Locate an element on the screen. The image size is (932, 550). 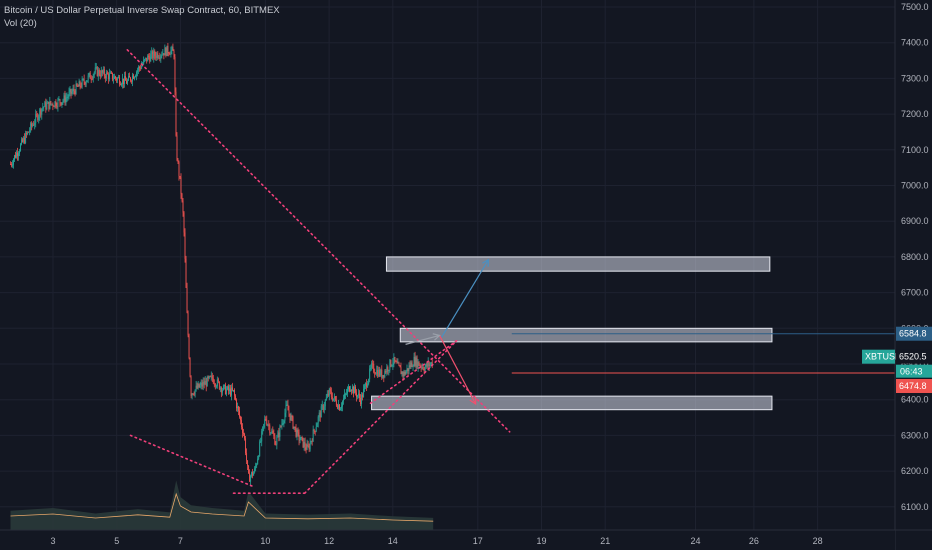
countdown-label: 06:43 is located at coordinates (911, 372).